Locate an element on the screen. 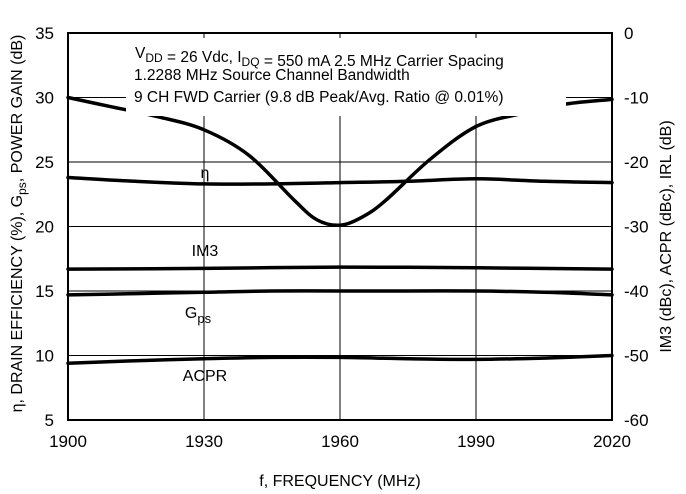 This screenshot has height=494, width=686. y-left-tick-label: 15 is located at coordinates (44, 291).